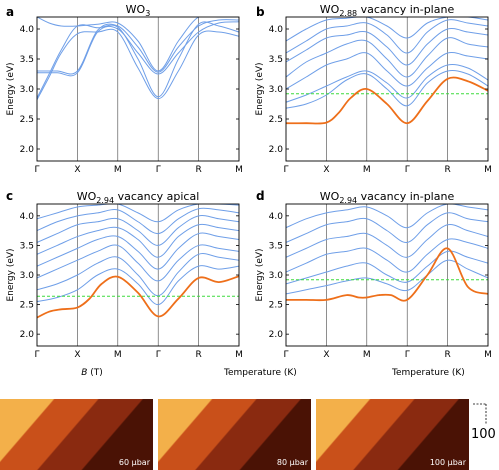  Describe the element at coordinates (234, 434) in the screenshot. I see `image-strip-2: 80 μbar` at that location.